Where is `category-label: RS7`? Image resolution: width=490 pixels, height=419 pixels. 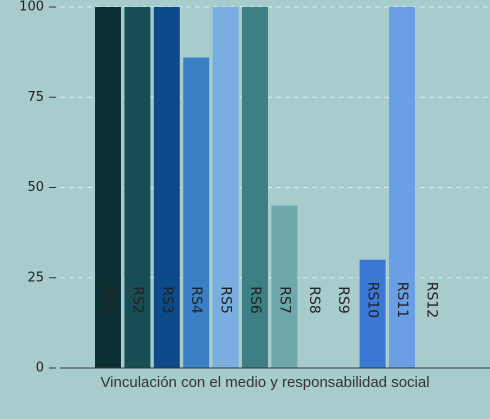 category-label: RS7 is located at coordinates (284, 300).